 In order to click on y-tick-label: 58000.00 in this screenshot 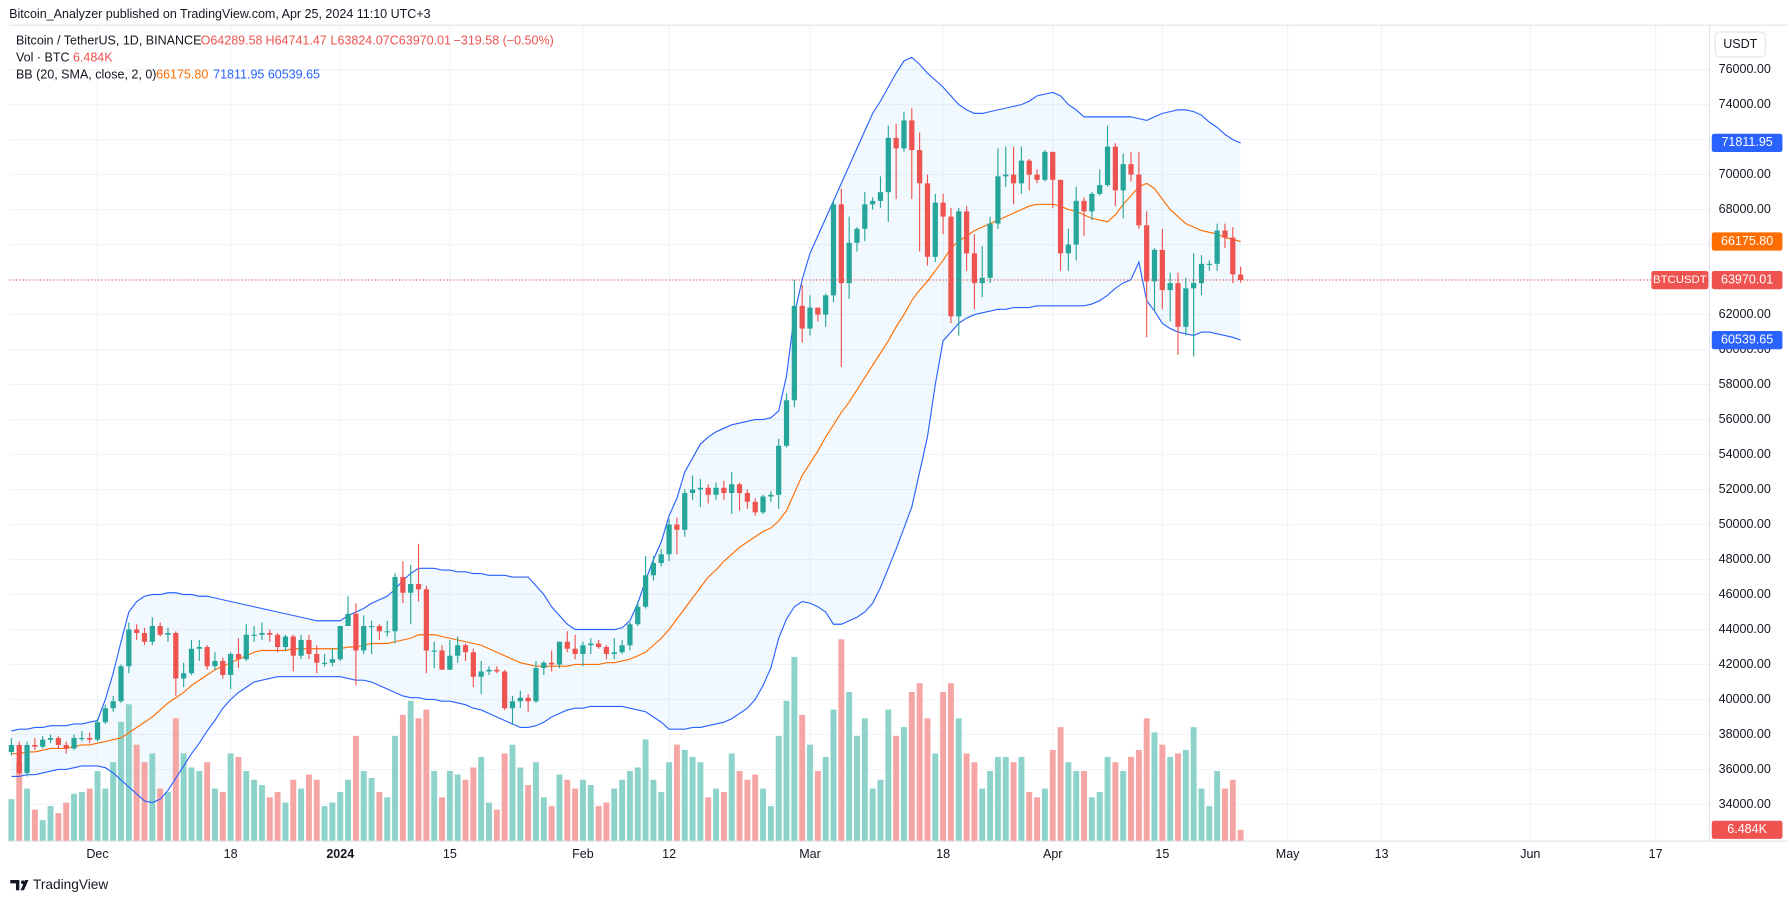, I will do `click(1745, 384)`.